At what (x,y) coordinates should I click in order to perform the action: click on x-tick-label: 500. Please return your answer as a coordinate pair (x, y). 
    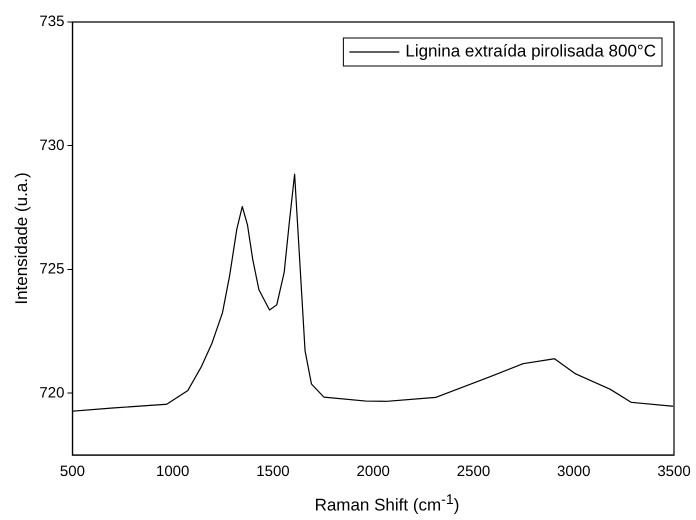
    Looking at the image, I should click on (72, 471).